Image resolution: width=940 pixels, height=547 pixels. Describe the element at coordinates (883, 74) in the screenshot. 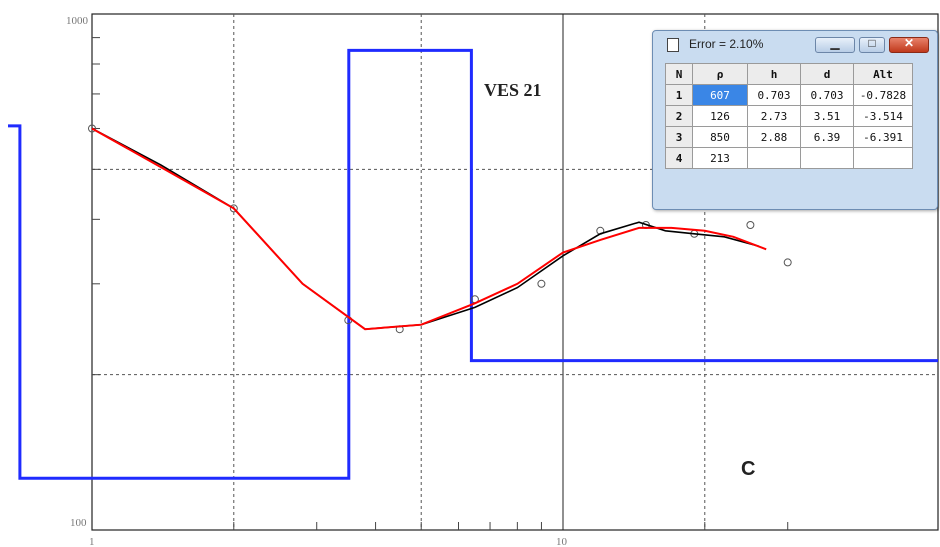

I see `column-header-alt: Alt` at that location.